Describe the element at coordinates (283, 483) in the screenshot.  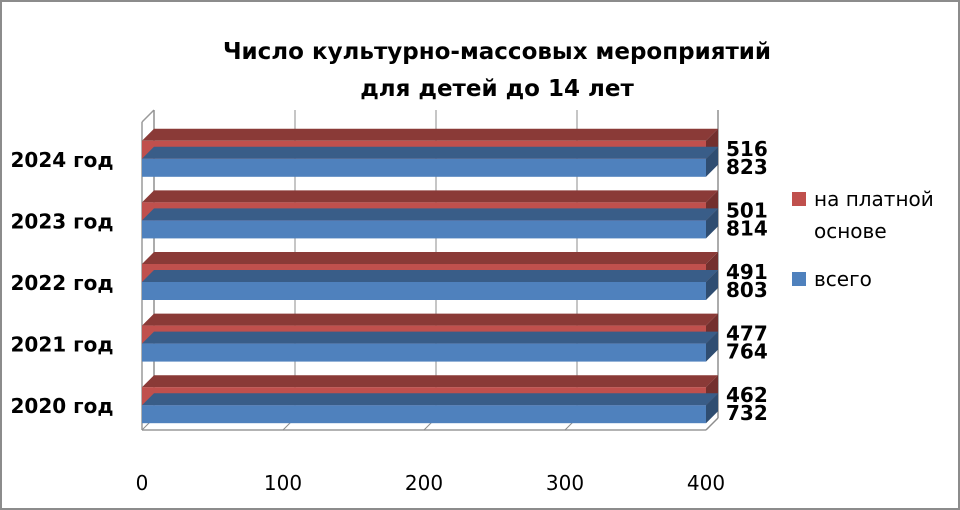
I see `x-tick-label: 100` at that location.